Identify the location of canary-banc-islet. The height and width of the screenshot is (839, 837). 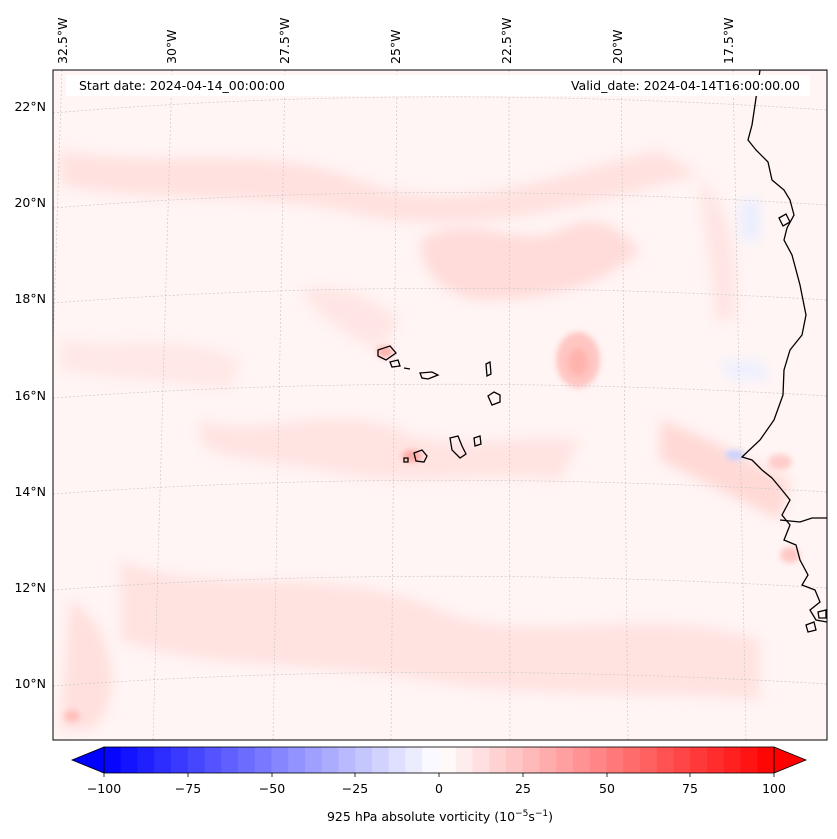
(784, 220).